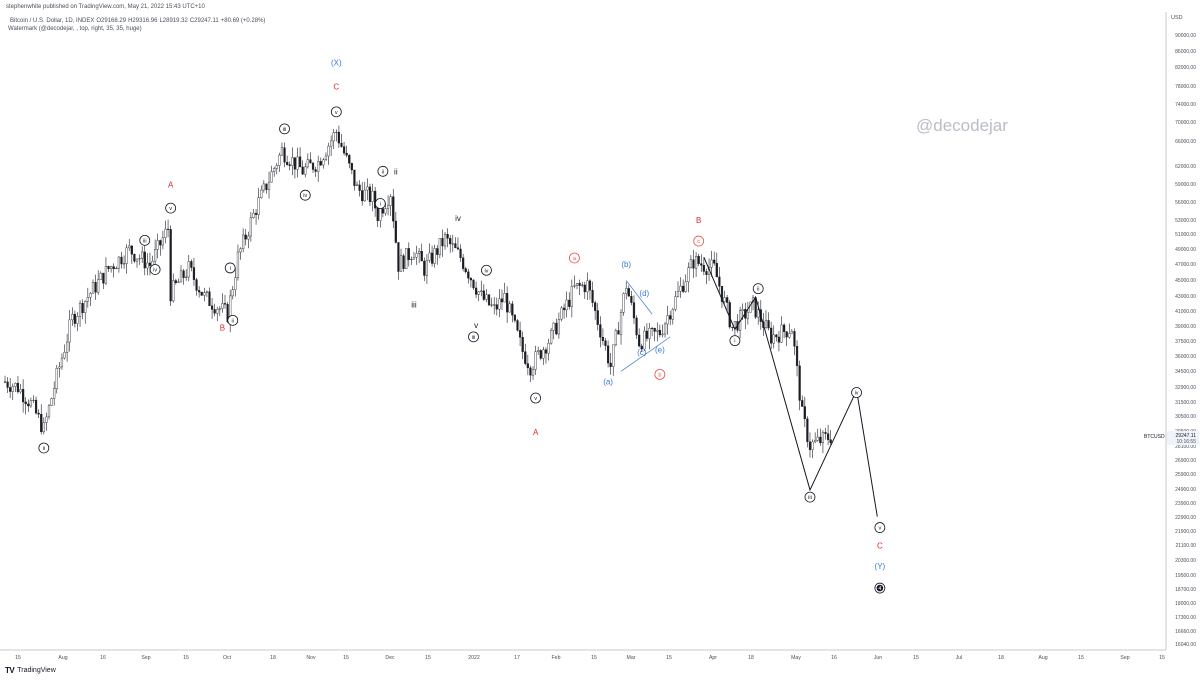 This screenshot has width=1200, height=680. I want to click on watermark-text: @decodejar, so click(962, 125).